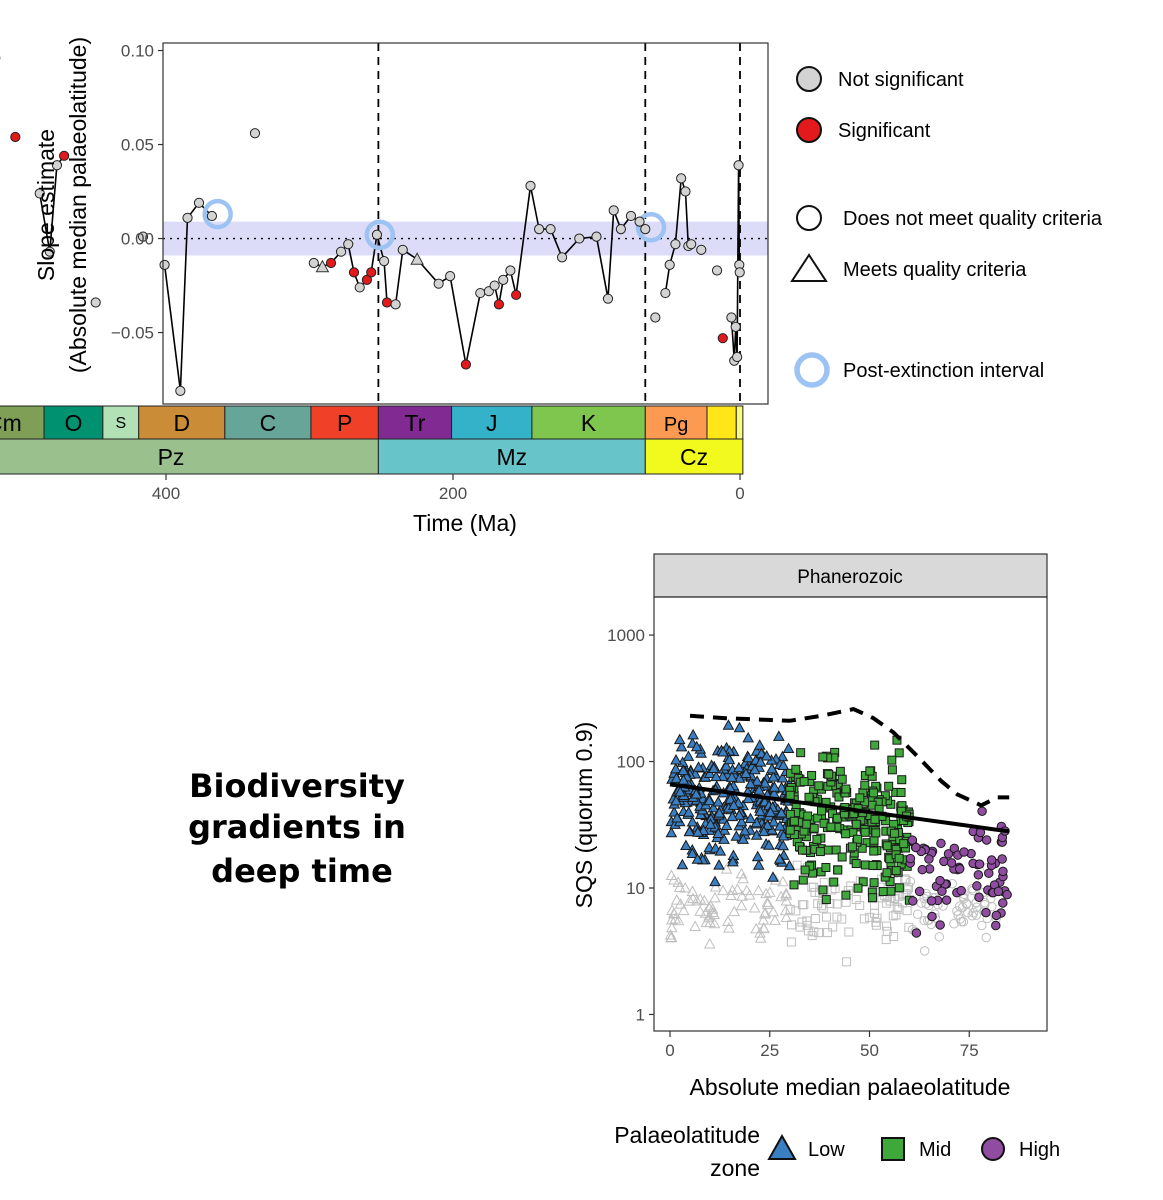  What do you see at coordinates (626, 635) in the screenshot?
I see `y-tick-label: 1000` at bounding box center [626, 635].